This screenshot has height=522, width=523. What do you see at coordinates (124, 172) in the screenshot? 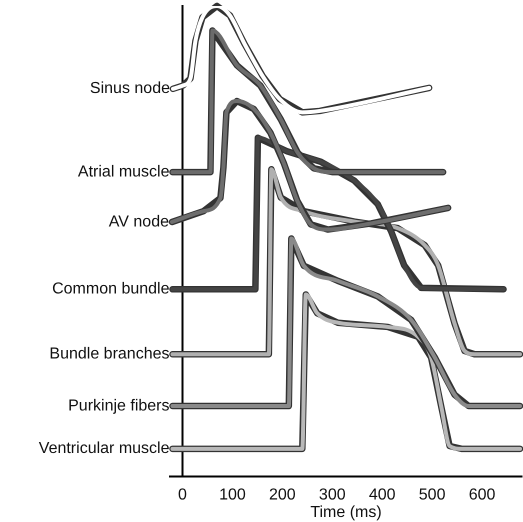
I see `series-label: Atrial muscle` at bounding box center [124, 172].